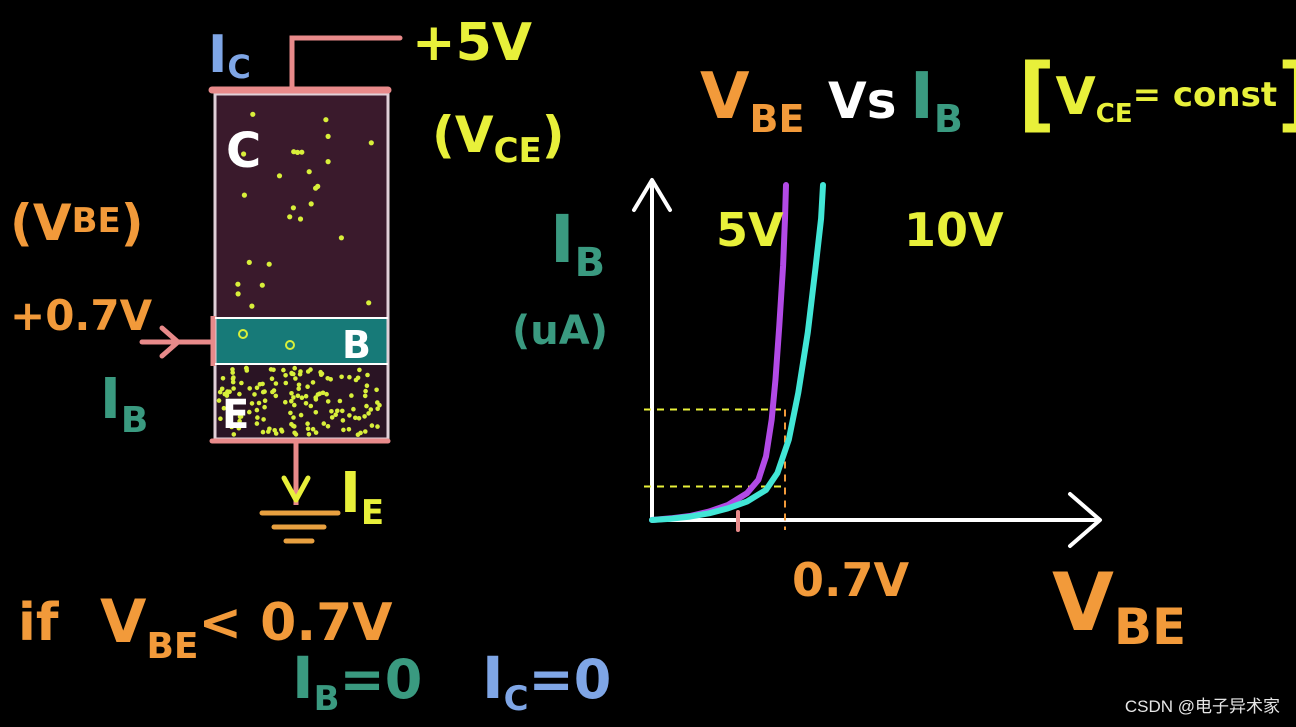 The image size is (1296, 727). What do you see at coordinates (862, 101) in the screenshot?
I see `title-vs: Vs` at bounding box center [862, 101].